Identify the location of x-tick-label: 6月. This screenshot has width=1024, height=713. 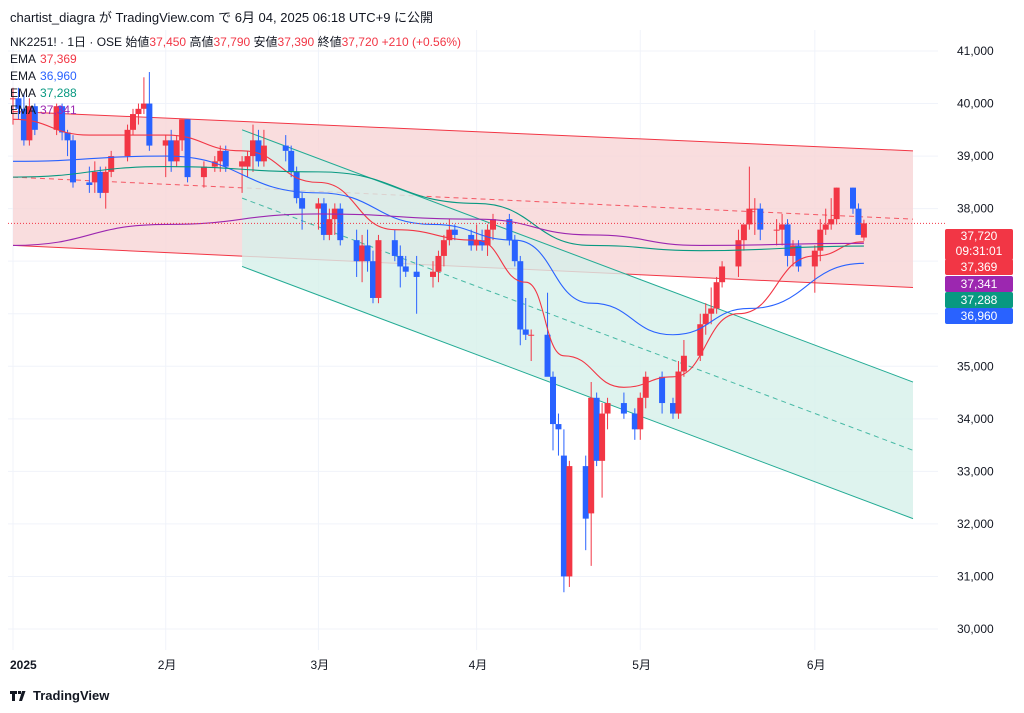
(816, 665).